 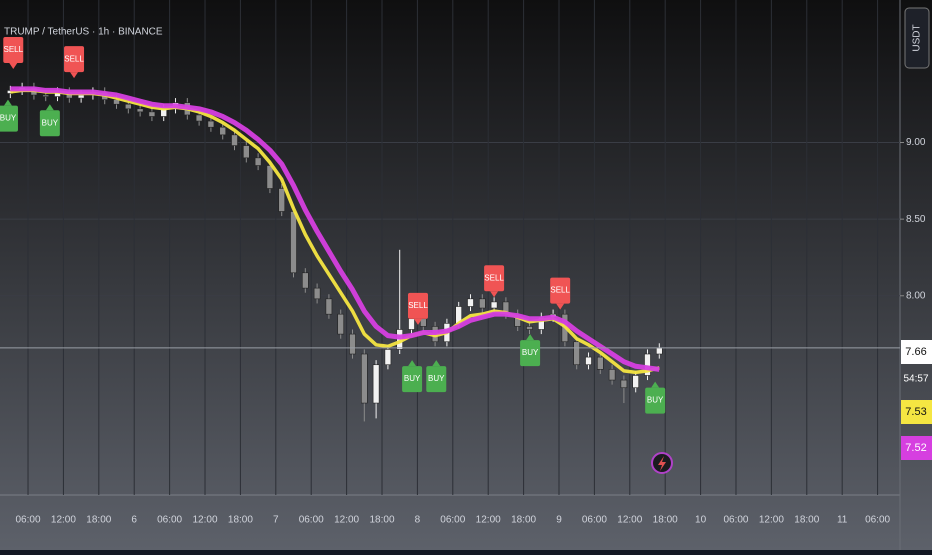 What do you see at coordinates (559, 520) in the screenshot?
I see `x-tick-label: 9` at bounding box center [559, 520].